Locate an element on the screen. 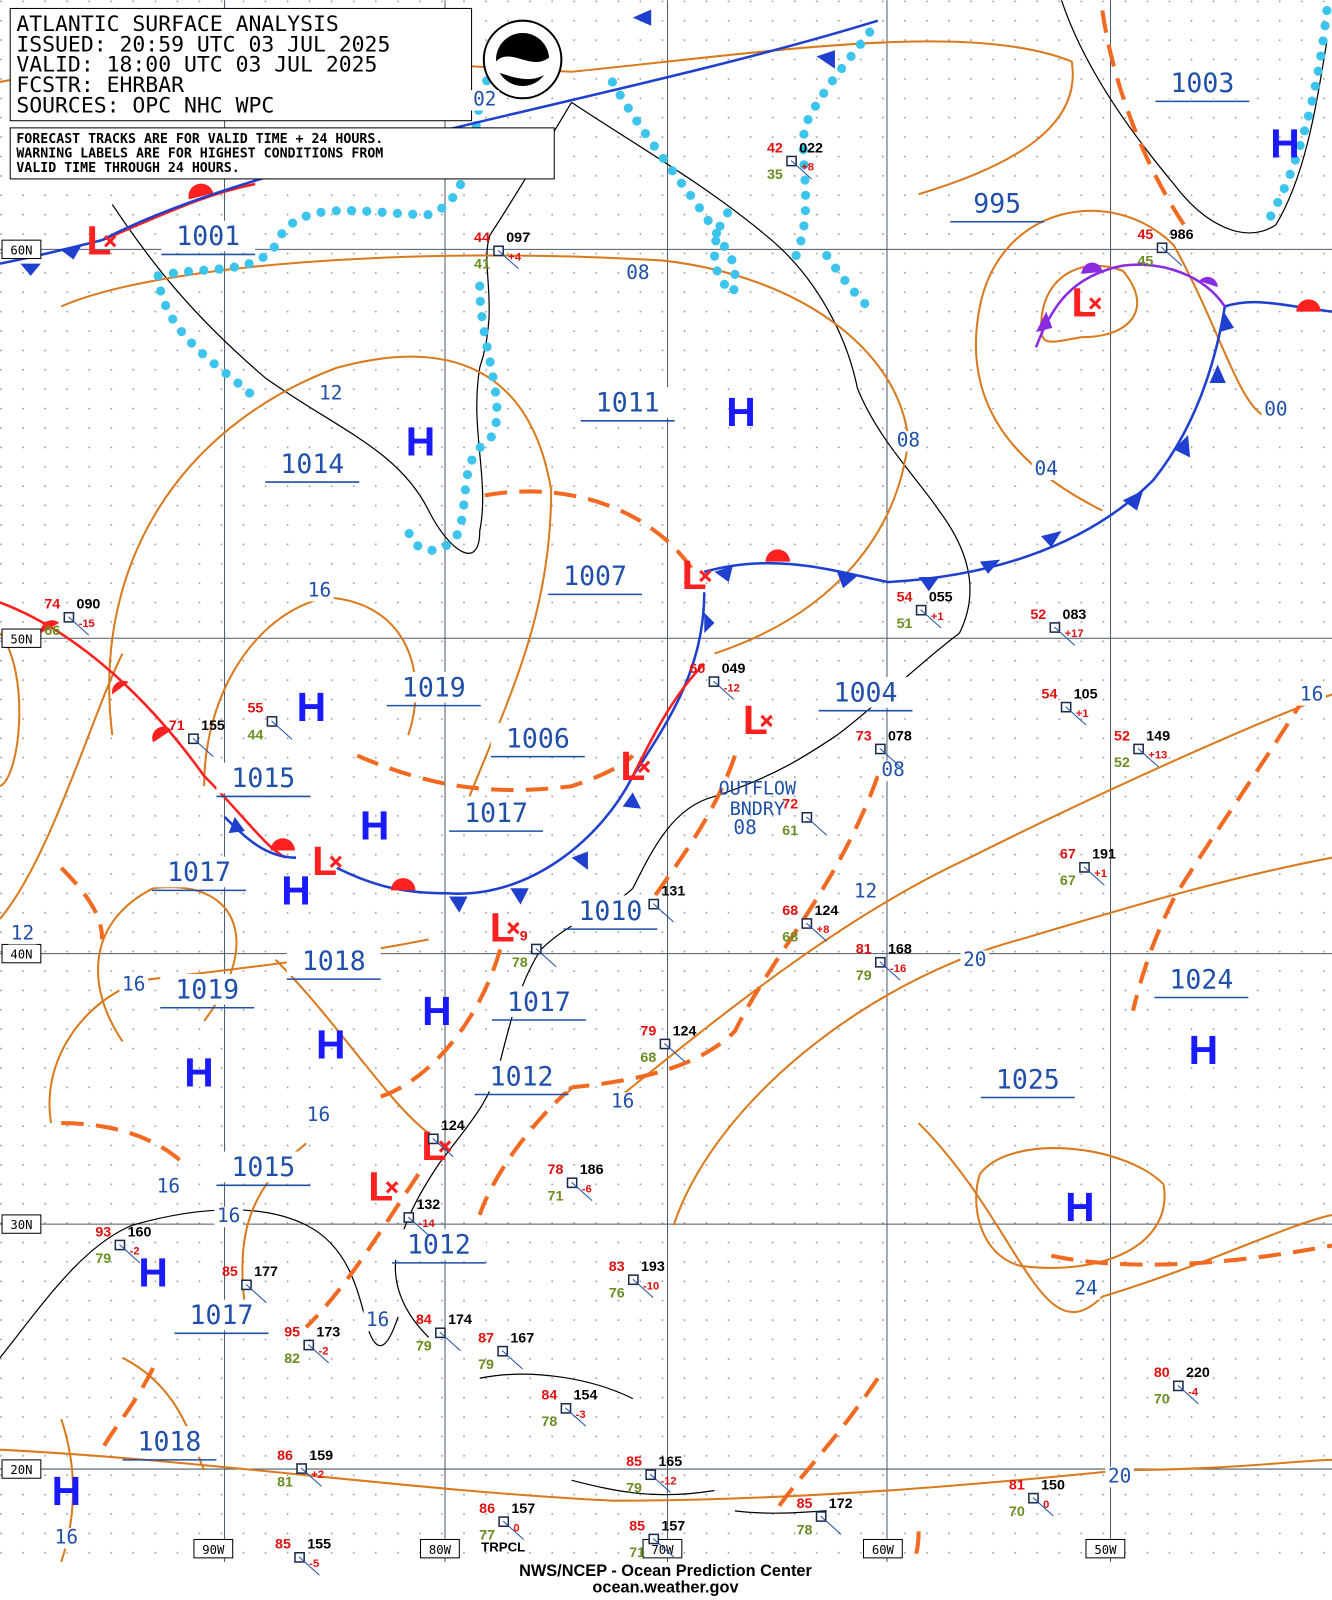 The image size is (1332, 1600). pressure-label: 1014 is located at coordinates (312, 464).